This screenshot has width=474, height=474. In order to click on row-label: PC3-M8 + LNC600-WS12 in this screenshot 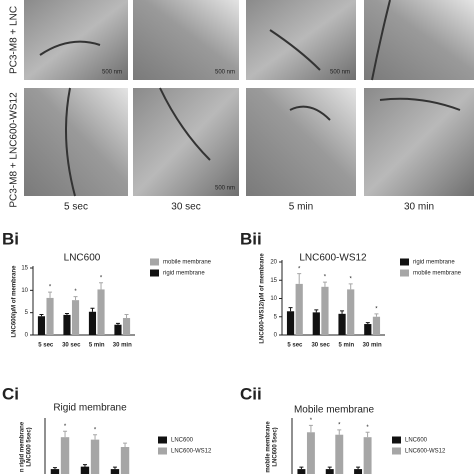, I will do `click(14, 150)`.